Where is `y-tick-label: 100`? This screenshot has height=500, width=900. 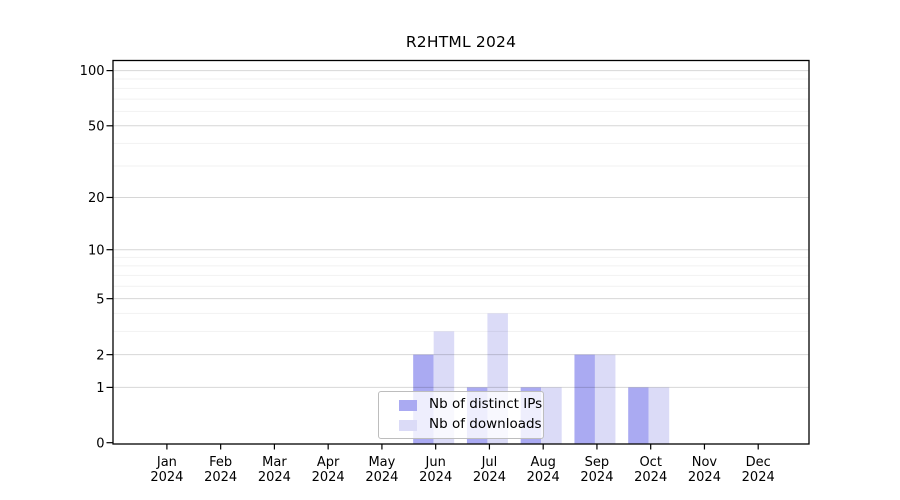 y-tick-label: 100 is located at coordinates (92, 71).